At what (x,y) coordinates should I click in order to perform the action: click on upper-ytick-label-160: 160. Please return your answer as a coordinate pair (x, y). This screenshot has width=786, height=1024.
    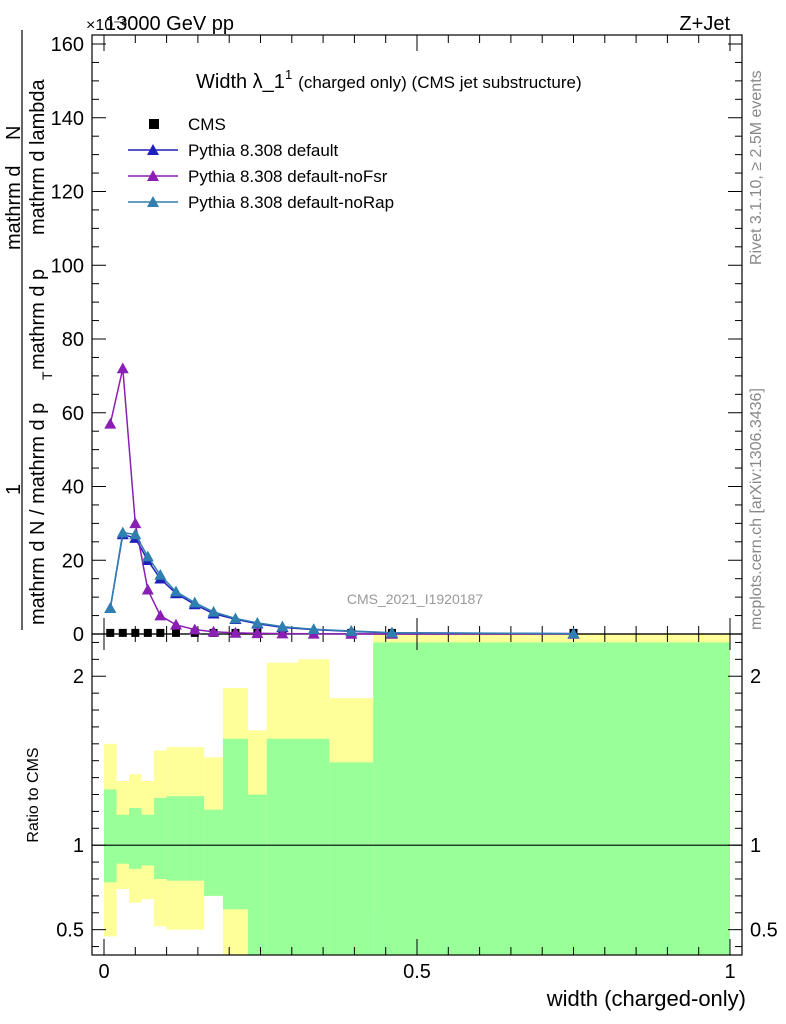
    Looking at the image, I should click on (67, 45).